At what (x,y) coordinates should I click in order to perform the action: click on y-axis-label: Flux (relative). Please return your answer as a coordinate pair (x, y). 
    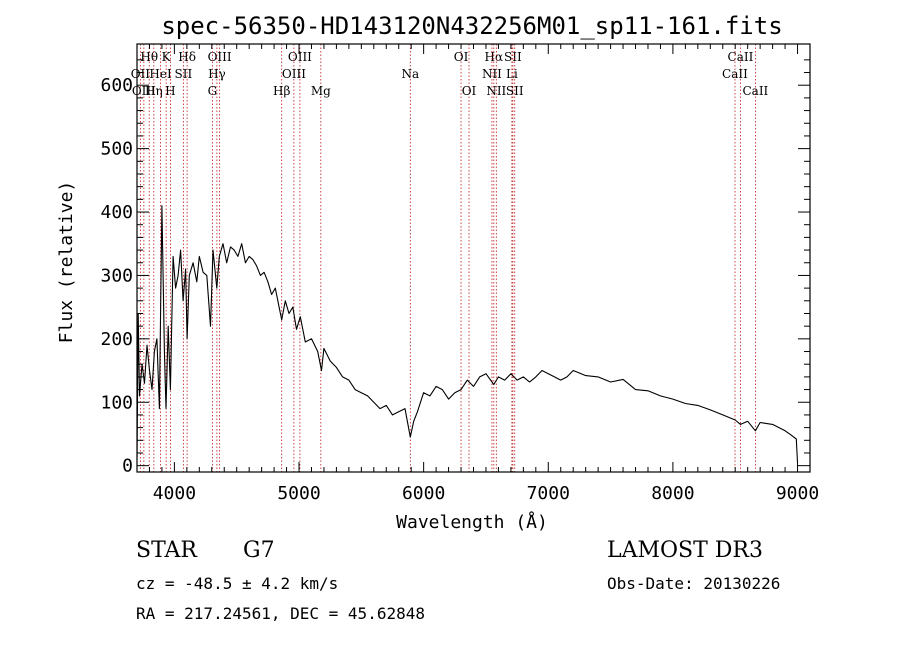
    Looking at the image, I should click on (66, 262).